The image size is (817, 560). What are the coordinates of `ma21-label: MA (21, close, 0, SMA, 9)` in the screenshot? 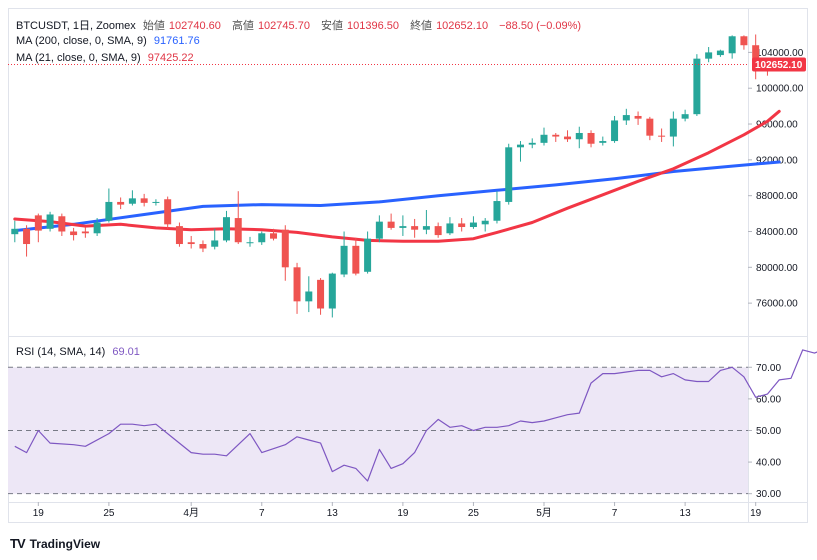 It's located at (78, 58).